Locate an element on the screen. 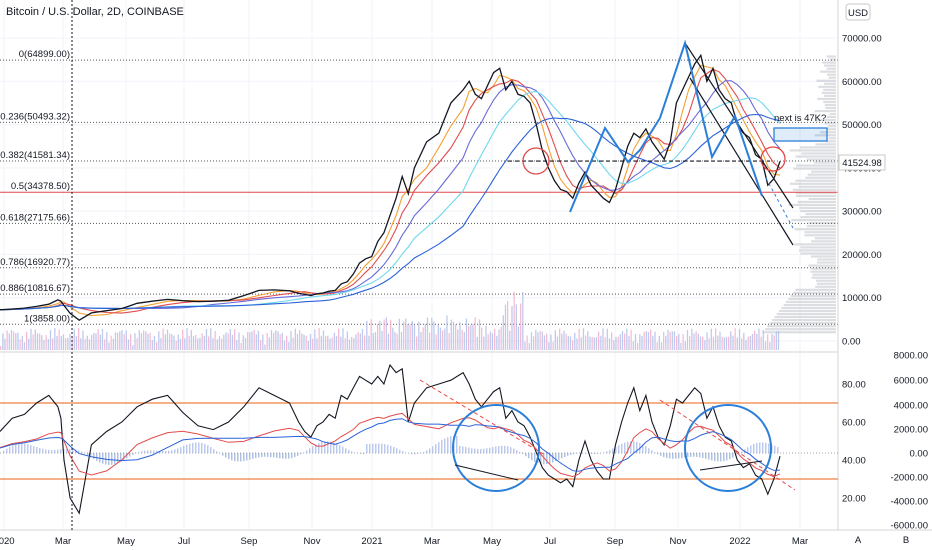 This screenshot has width=932, height=550. osc-tick-left: 80.00 is located at coordinates (854, 385).